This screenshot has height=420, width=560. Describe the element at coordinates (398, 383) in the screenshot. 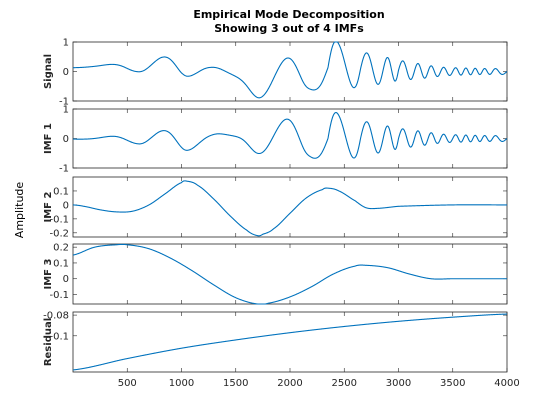

I see `x-tick-label: 3000` at that location.